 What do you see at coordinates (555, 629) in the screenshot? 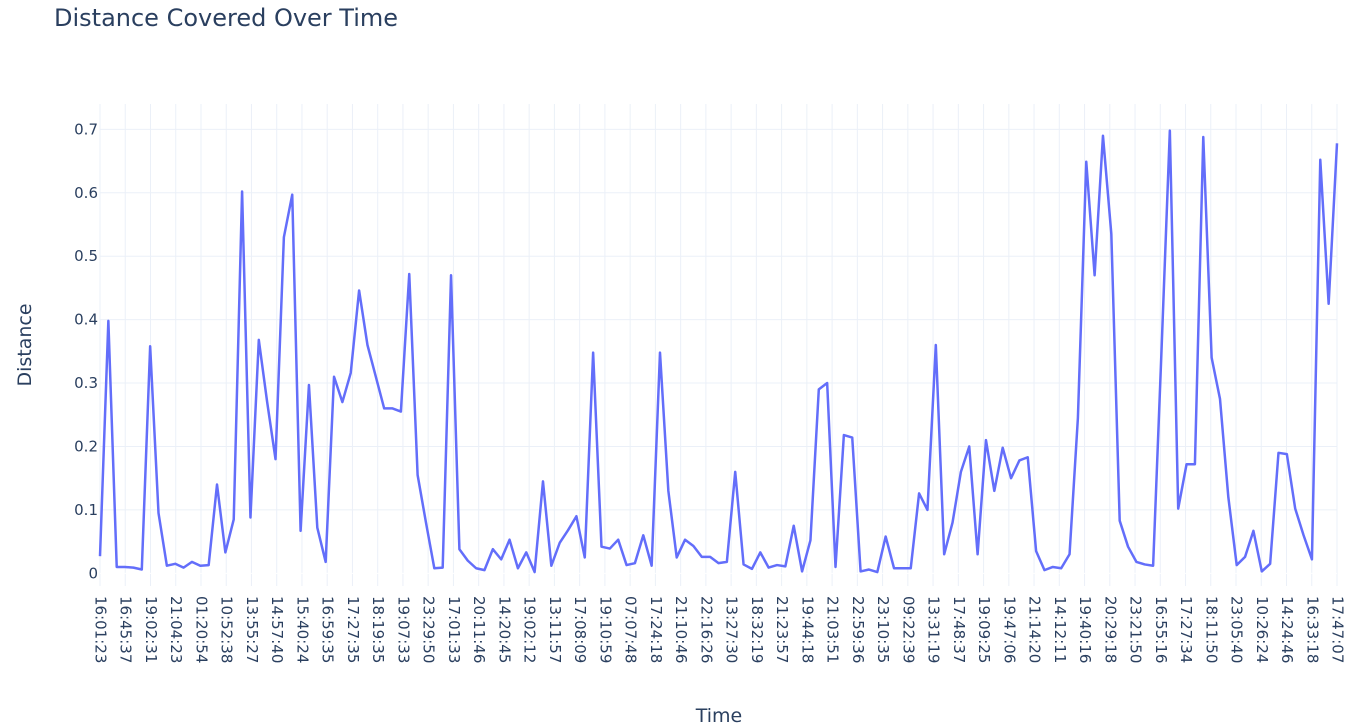
I see `x-tick-label: 13:11:57` at bounding box center [555, 629].